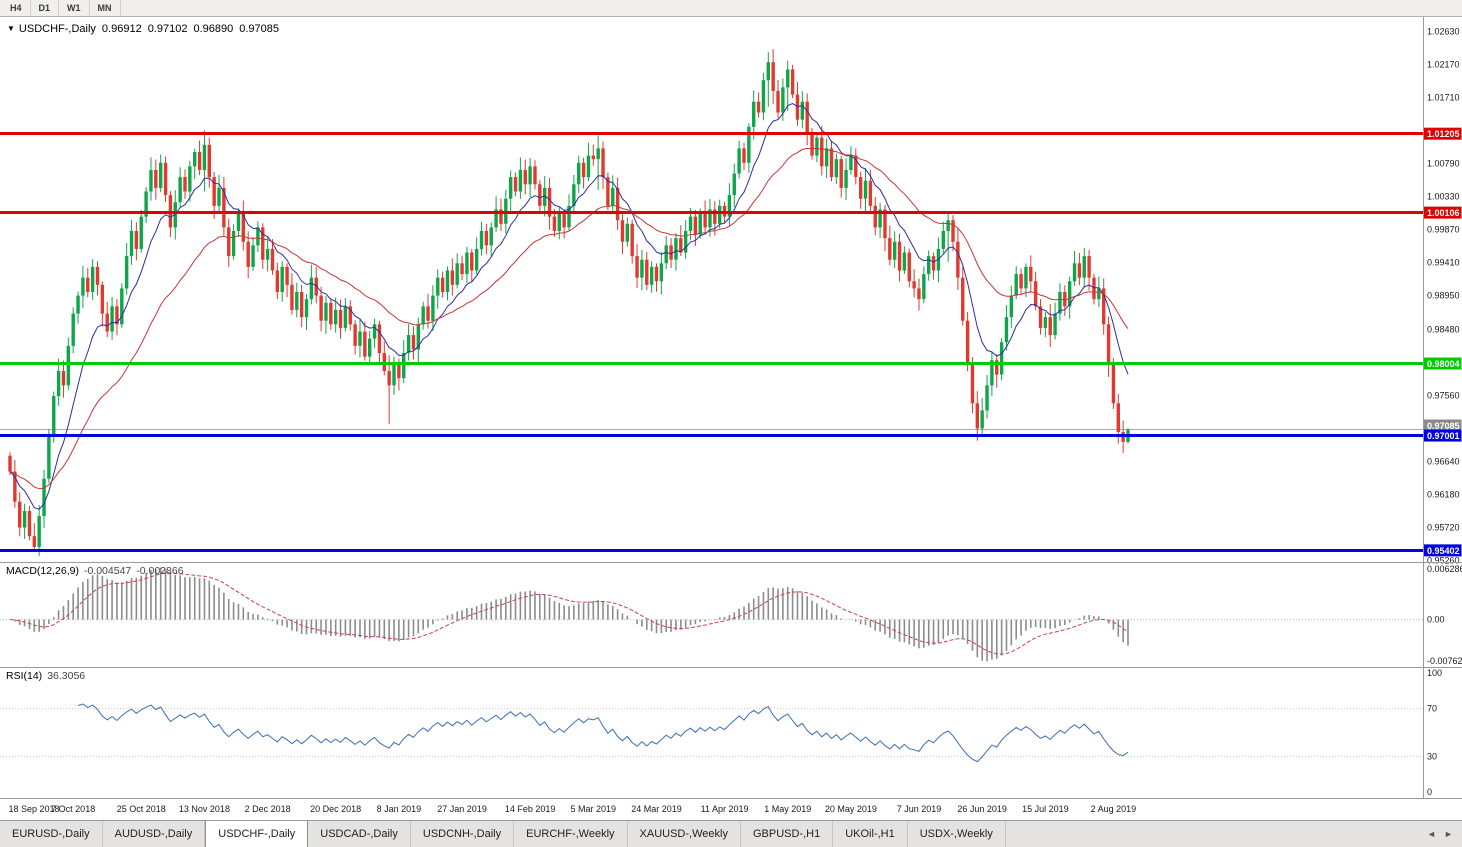  I want to click on chart-tab-usdcad-daily: USDCAD-,Daily, so click(359, 834).